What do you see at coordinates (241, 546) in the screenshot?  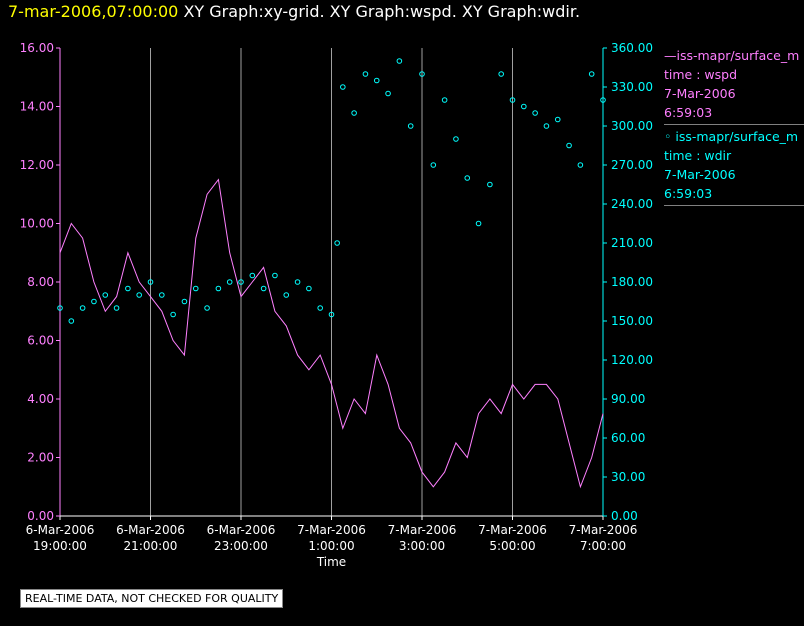 I see `x-tick-label-time: 23:00:00` at bounding box center [241, 546].